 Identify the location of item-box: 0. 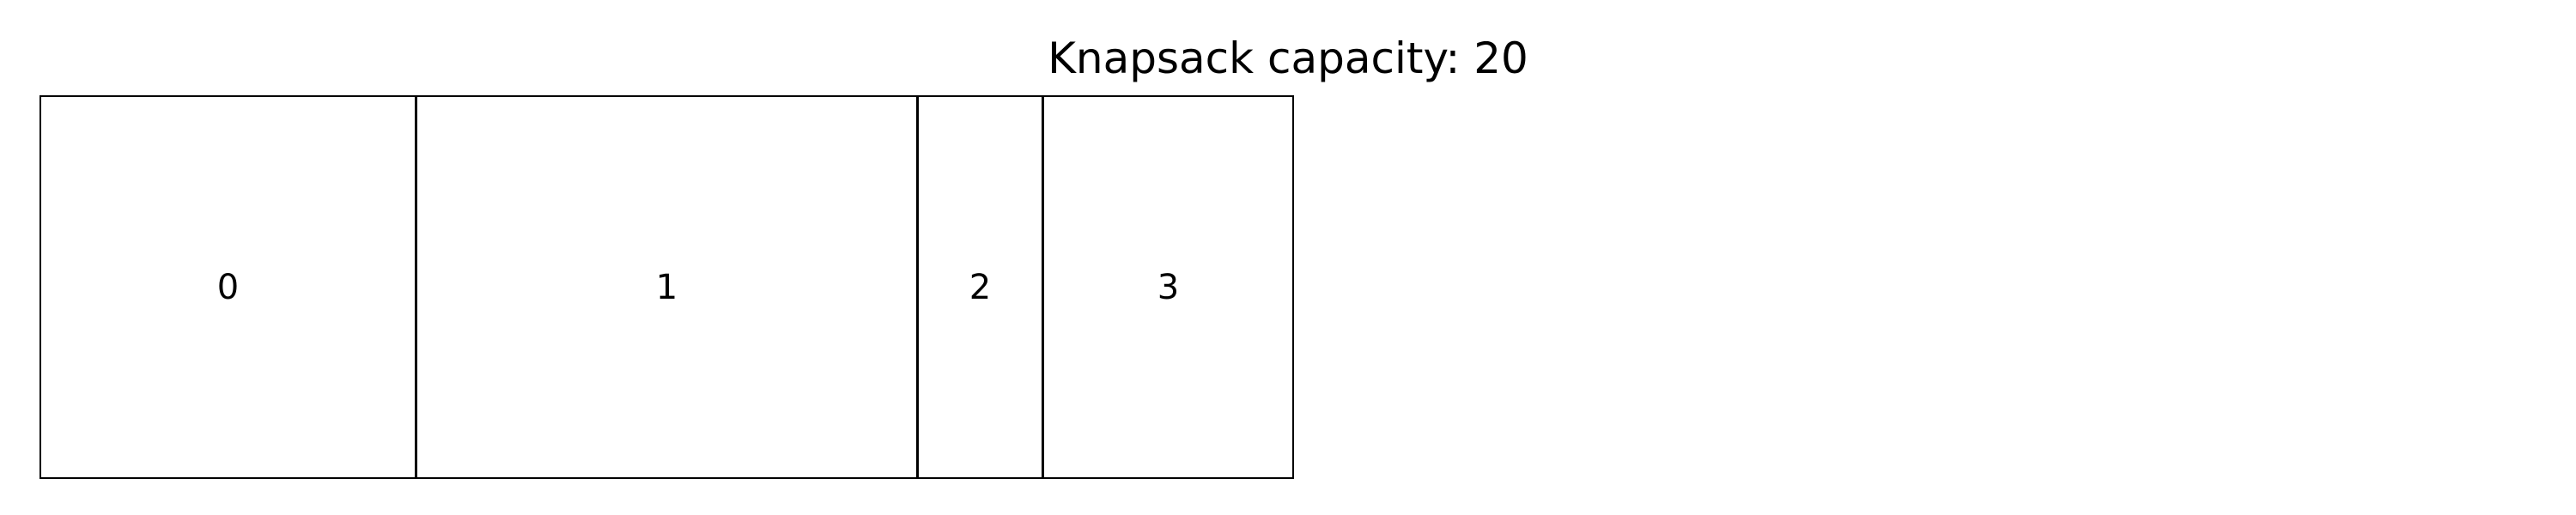
(228, 287).